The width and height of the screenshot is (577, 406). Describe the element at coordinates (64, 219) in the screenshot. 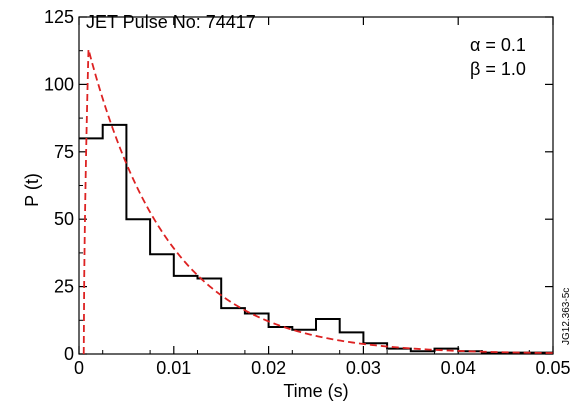

I see `y-tick-label: 50` at that location.